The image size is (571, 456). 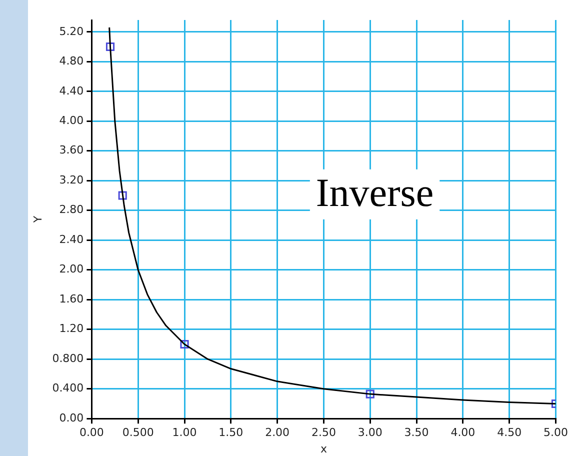 I want to click on annotation: Inverse, so click(x=375, y=192).